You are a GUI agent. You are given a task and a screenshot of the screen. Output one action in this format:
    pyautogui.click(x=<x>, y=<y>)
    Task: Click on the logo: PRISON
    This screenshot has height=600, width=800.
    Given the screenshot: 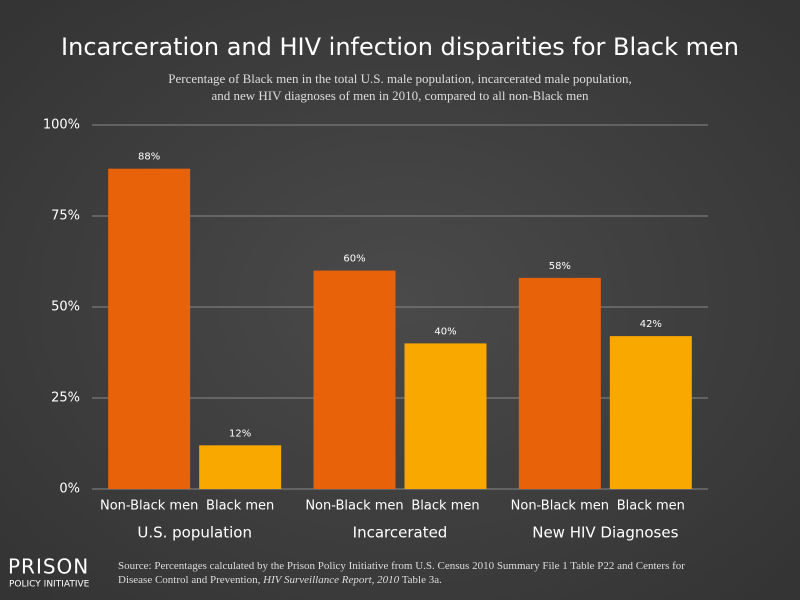 What is the action you would take?
    pyautogui.click(x=48, y=567)
    